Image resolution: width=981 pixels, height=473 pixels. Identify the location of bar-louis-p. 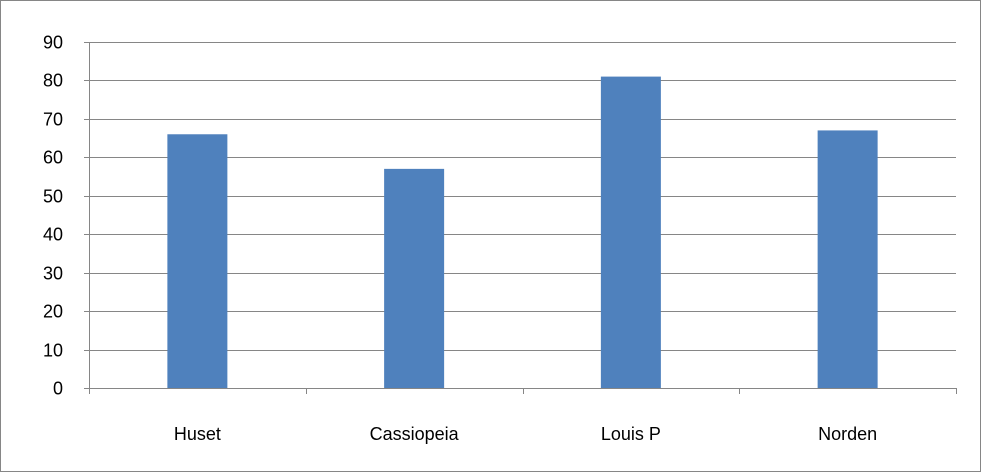
(630, 232).